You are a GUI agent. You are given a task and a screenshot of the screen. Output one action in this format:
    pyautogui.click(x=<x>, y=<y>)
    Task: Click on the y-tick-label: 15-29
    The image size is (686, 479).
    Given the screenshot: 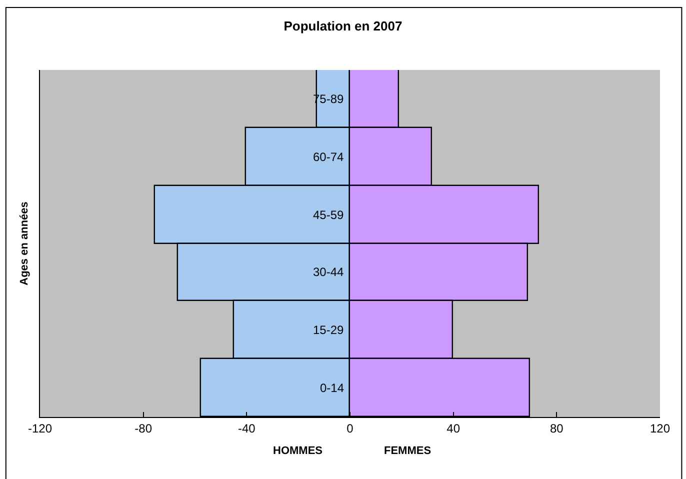 What is the action you would take?
    pyautogui.click(x=328, y=330)
    